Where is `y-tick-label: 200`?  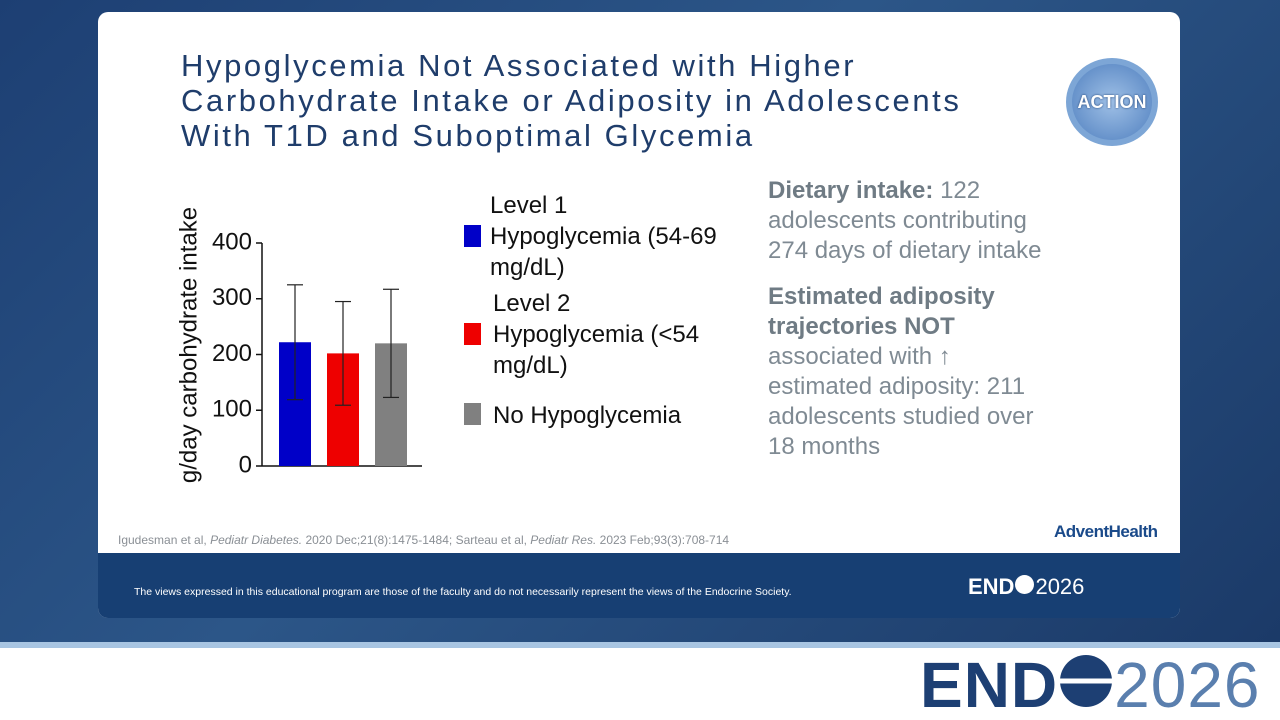
y-tick-label: 200 is located at coordinates (232, 353).